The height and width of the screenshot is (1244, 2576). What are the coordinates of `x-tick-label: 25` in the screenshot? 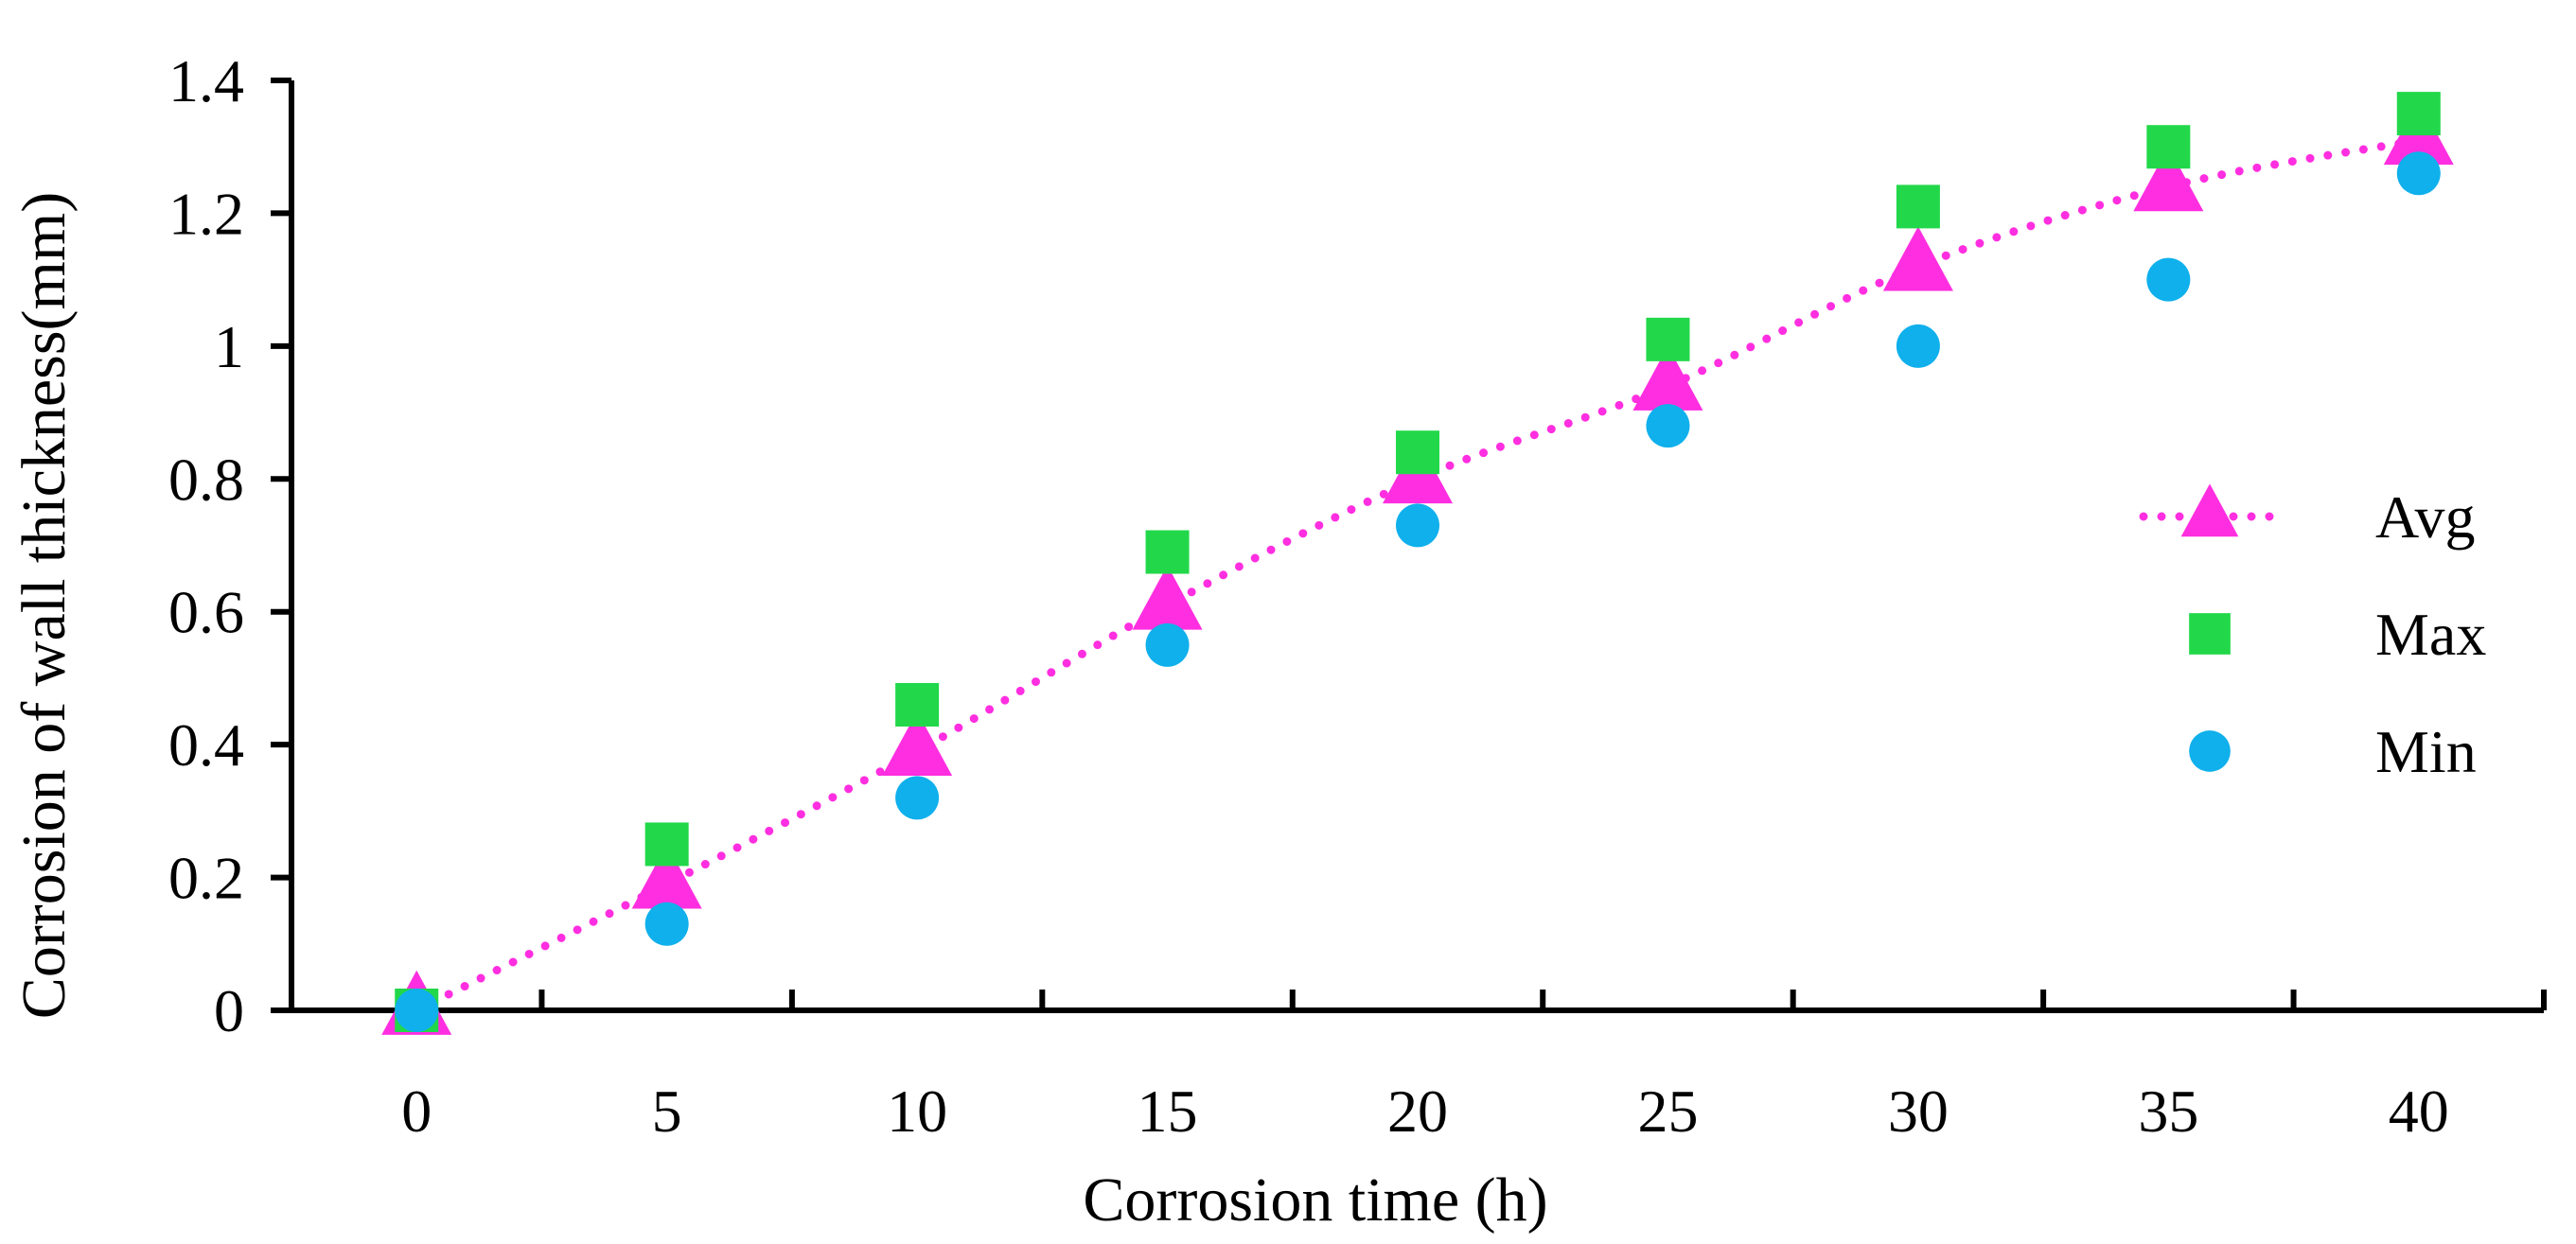 It's located at (1667, 1111).